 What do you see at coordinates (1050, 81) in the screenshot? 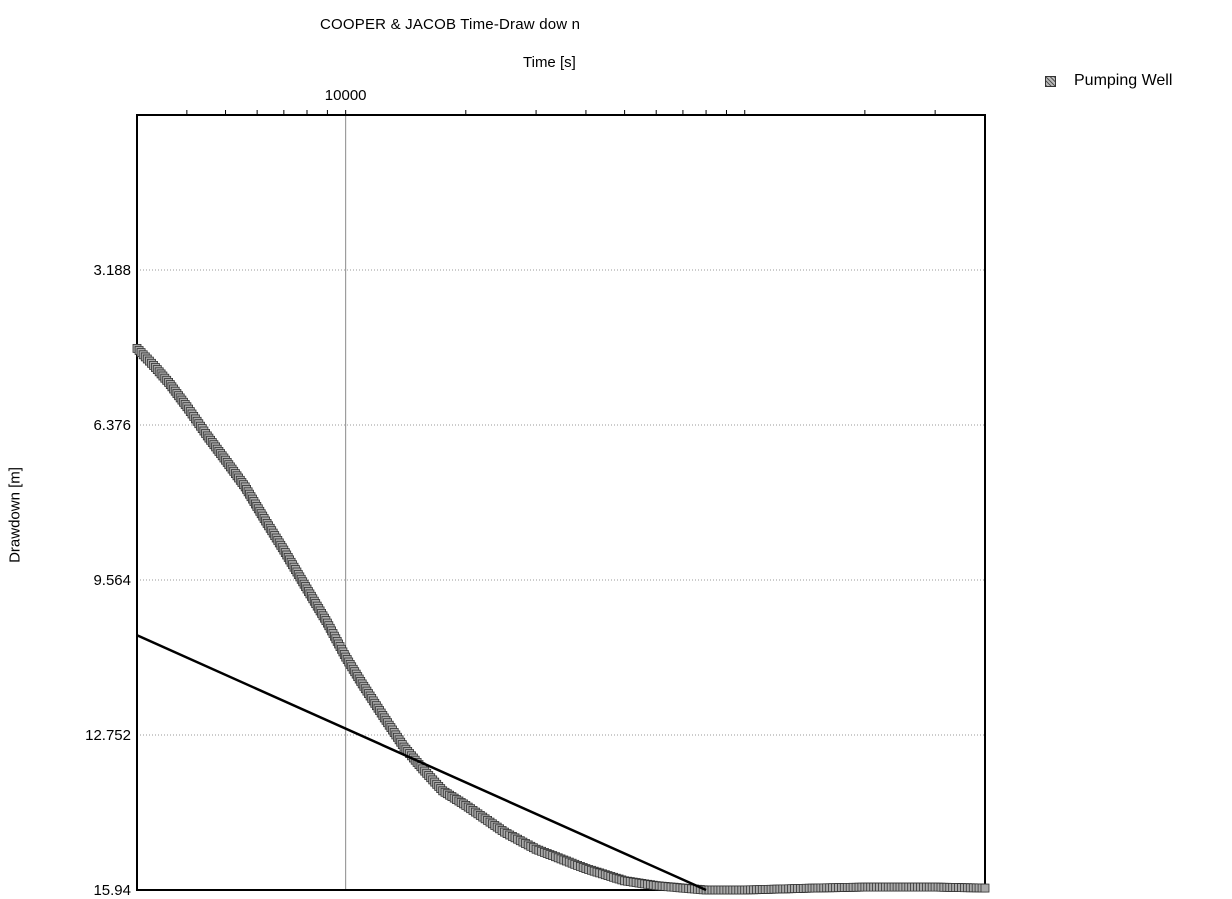
I see `legend-marker-icon` at bounding box center [1050, 81].